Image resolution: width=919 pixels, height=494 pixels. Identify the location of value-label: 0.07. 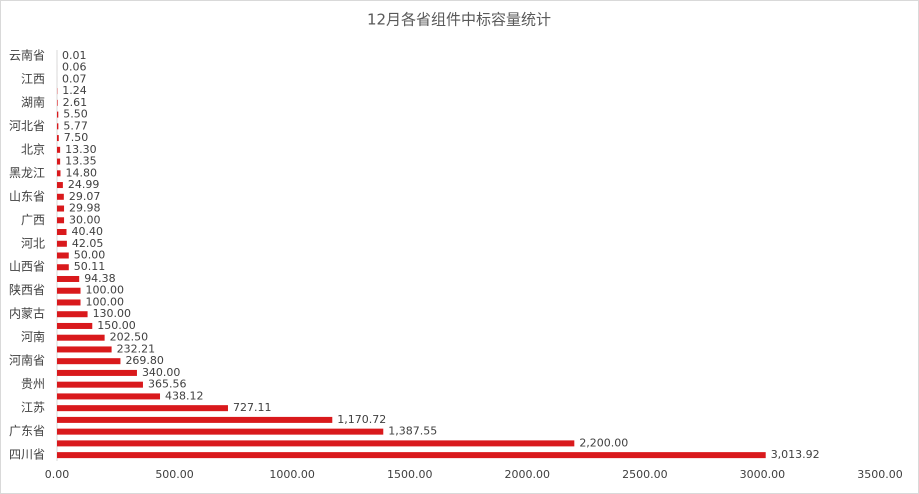
(74, 78).